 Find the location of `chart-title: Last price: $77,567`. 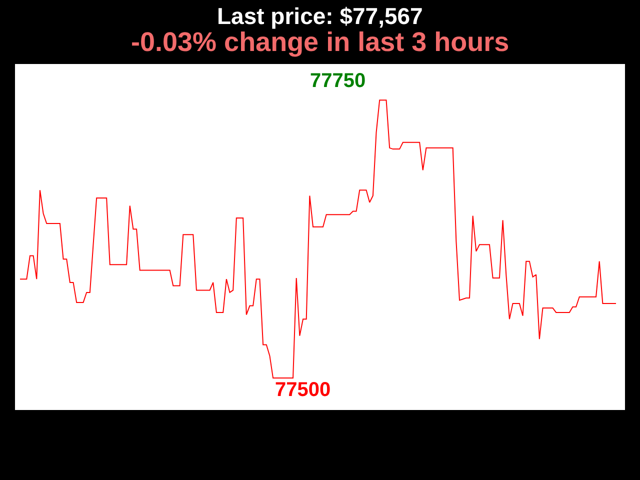

chart-title: Last price: $77,567 is located at coordinates (320, 16).